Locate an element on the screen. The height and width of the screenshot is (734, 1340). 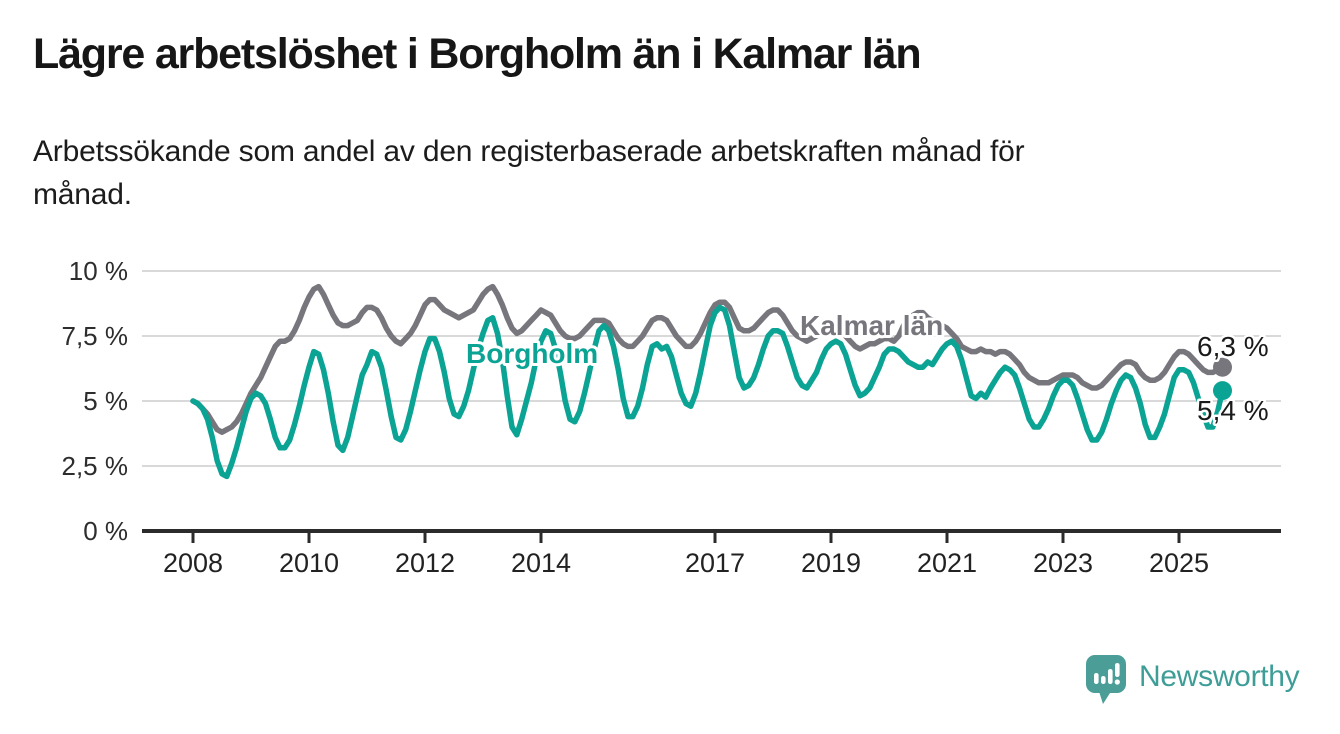
x-tick-label: 2021 is located at coordinates (947, 563).